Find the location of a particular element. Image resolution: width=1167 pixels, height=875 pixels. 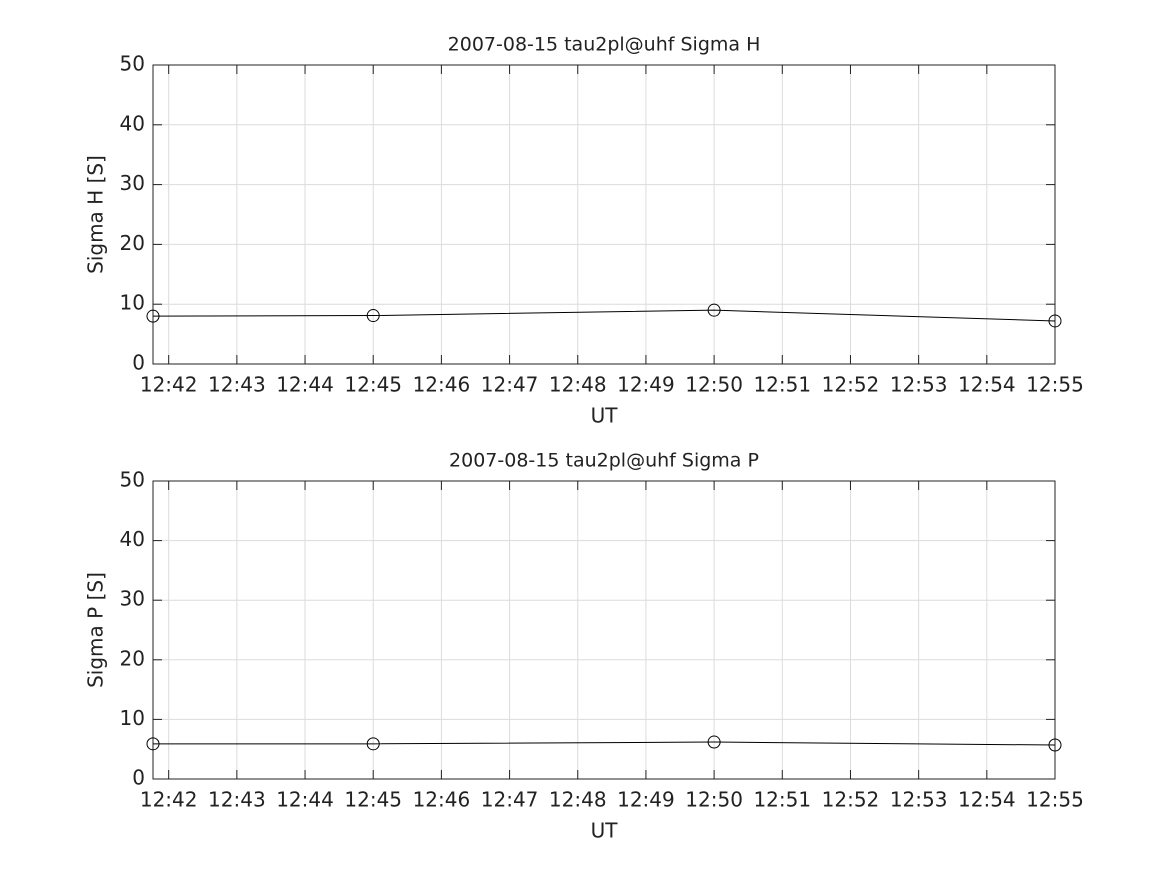

chart-title: 2007-08-15 tau2pl@uhf Sigma P is located at coordinates (604, 461).